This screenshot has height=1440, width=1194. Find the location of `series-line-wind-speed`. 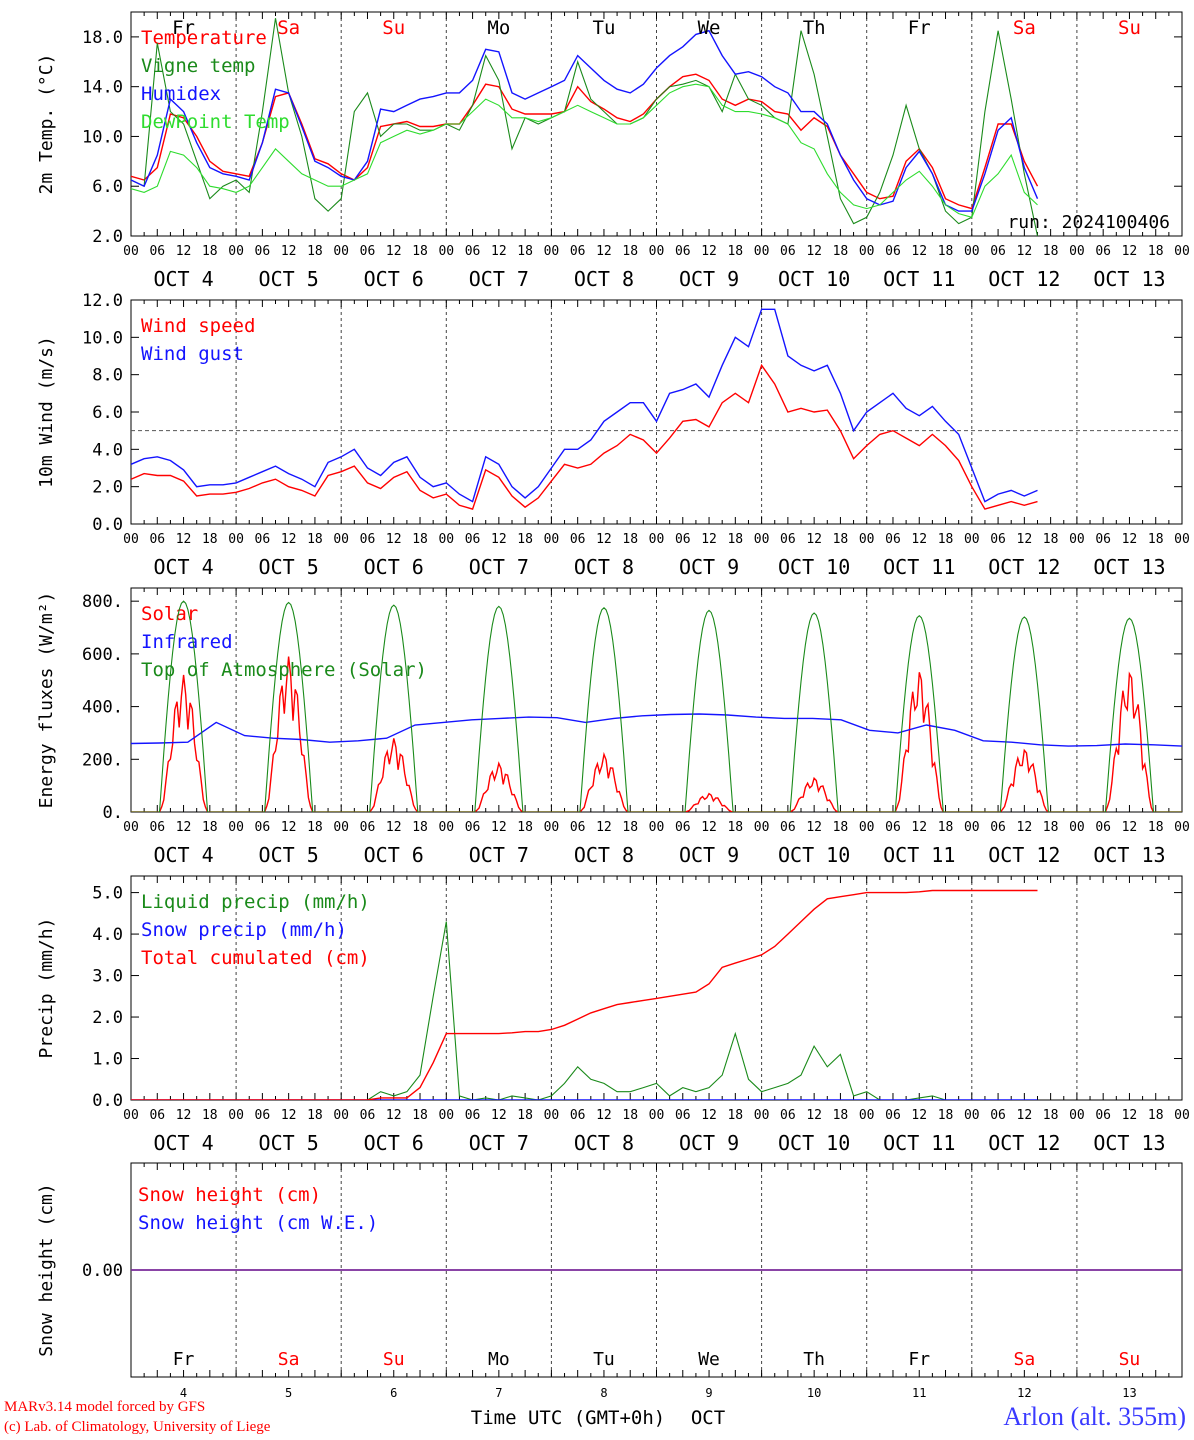

series-line-wind-speed is located at coordinates (584, 436).